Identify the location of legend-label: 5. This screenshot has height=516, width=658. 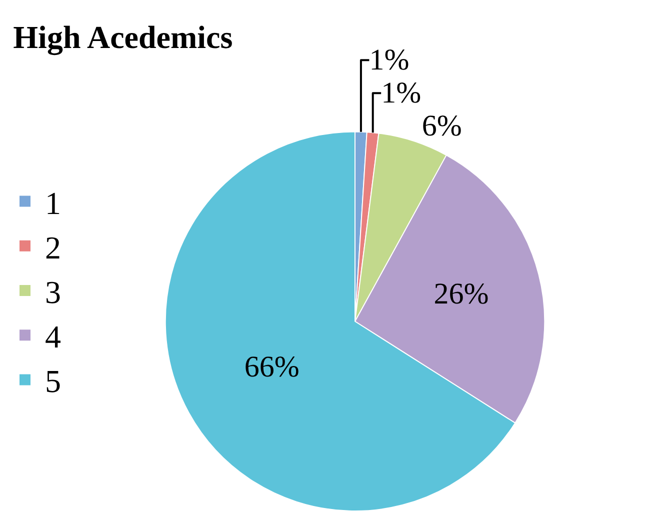
(53, 381).